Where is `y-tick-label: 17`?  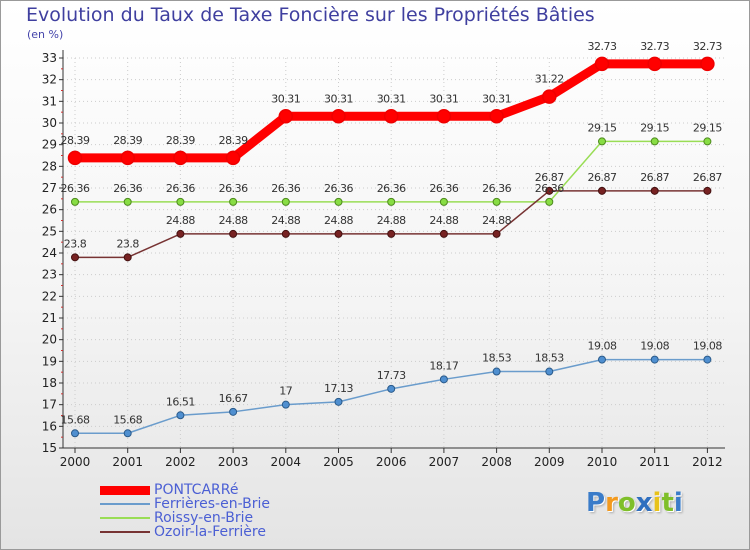 y-tick-label: 17 is located at coordinates (49, 405).